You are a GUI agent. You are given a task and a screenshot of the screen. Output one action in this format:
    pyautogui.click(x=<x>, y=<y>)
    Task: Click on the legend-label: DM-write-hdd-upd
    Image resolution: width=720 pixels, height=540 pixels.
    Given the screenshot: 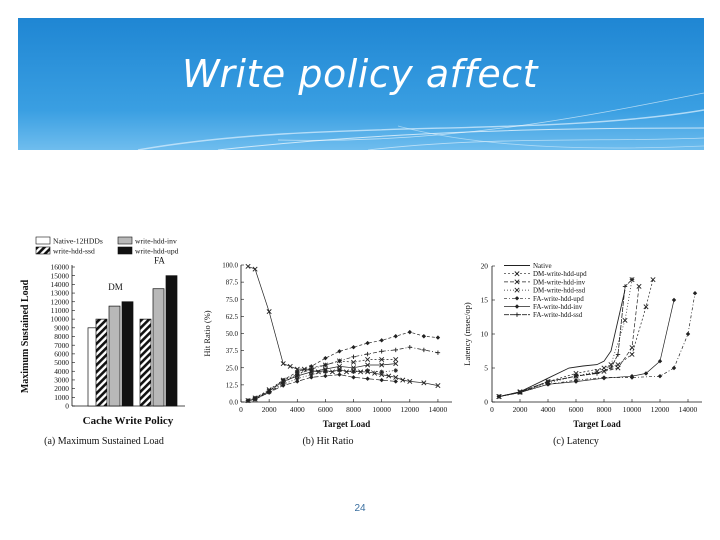 What is the action you would take?
    pyautogui.click(x=560, y=274)
    